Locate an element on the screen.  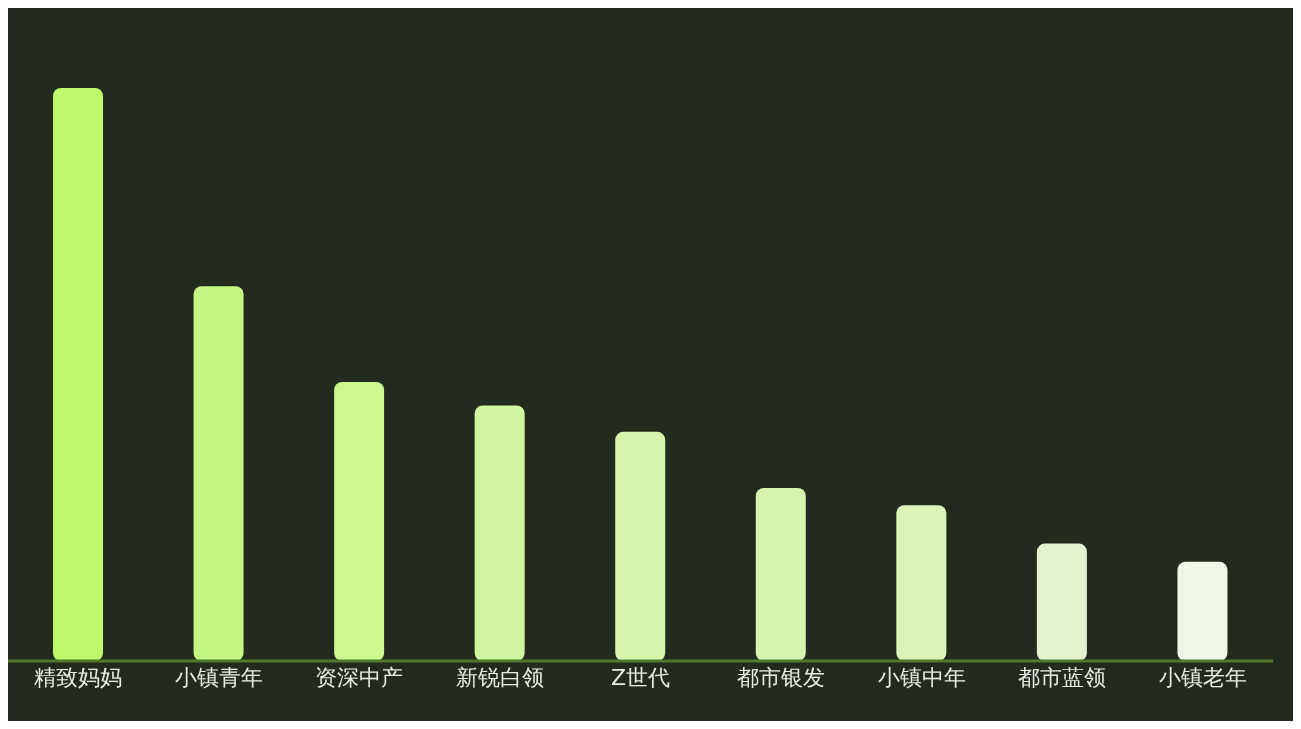
x-tick-label: 小镇中年 is located at coordinates (921, 677).